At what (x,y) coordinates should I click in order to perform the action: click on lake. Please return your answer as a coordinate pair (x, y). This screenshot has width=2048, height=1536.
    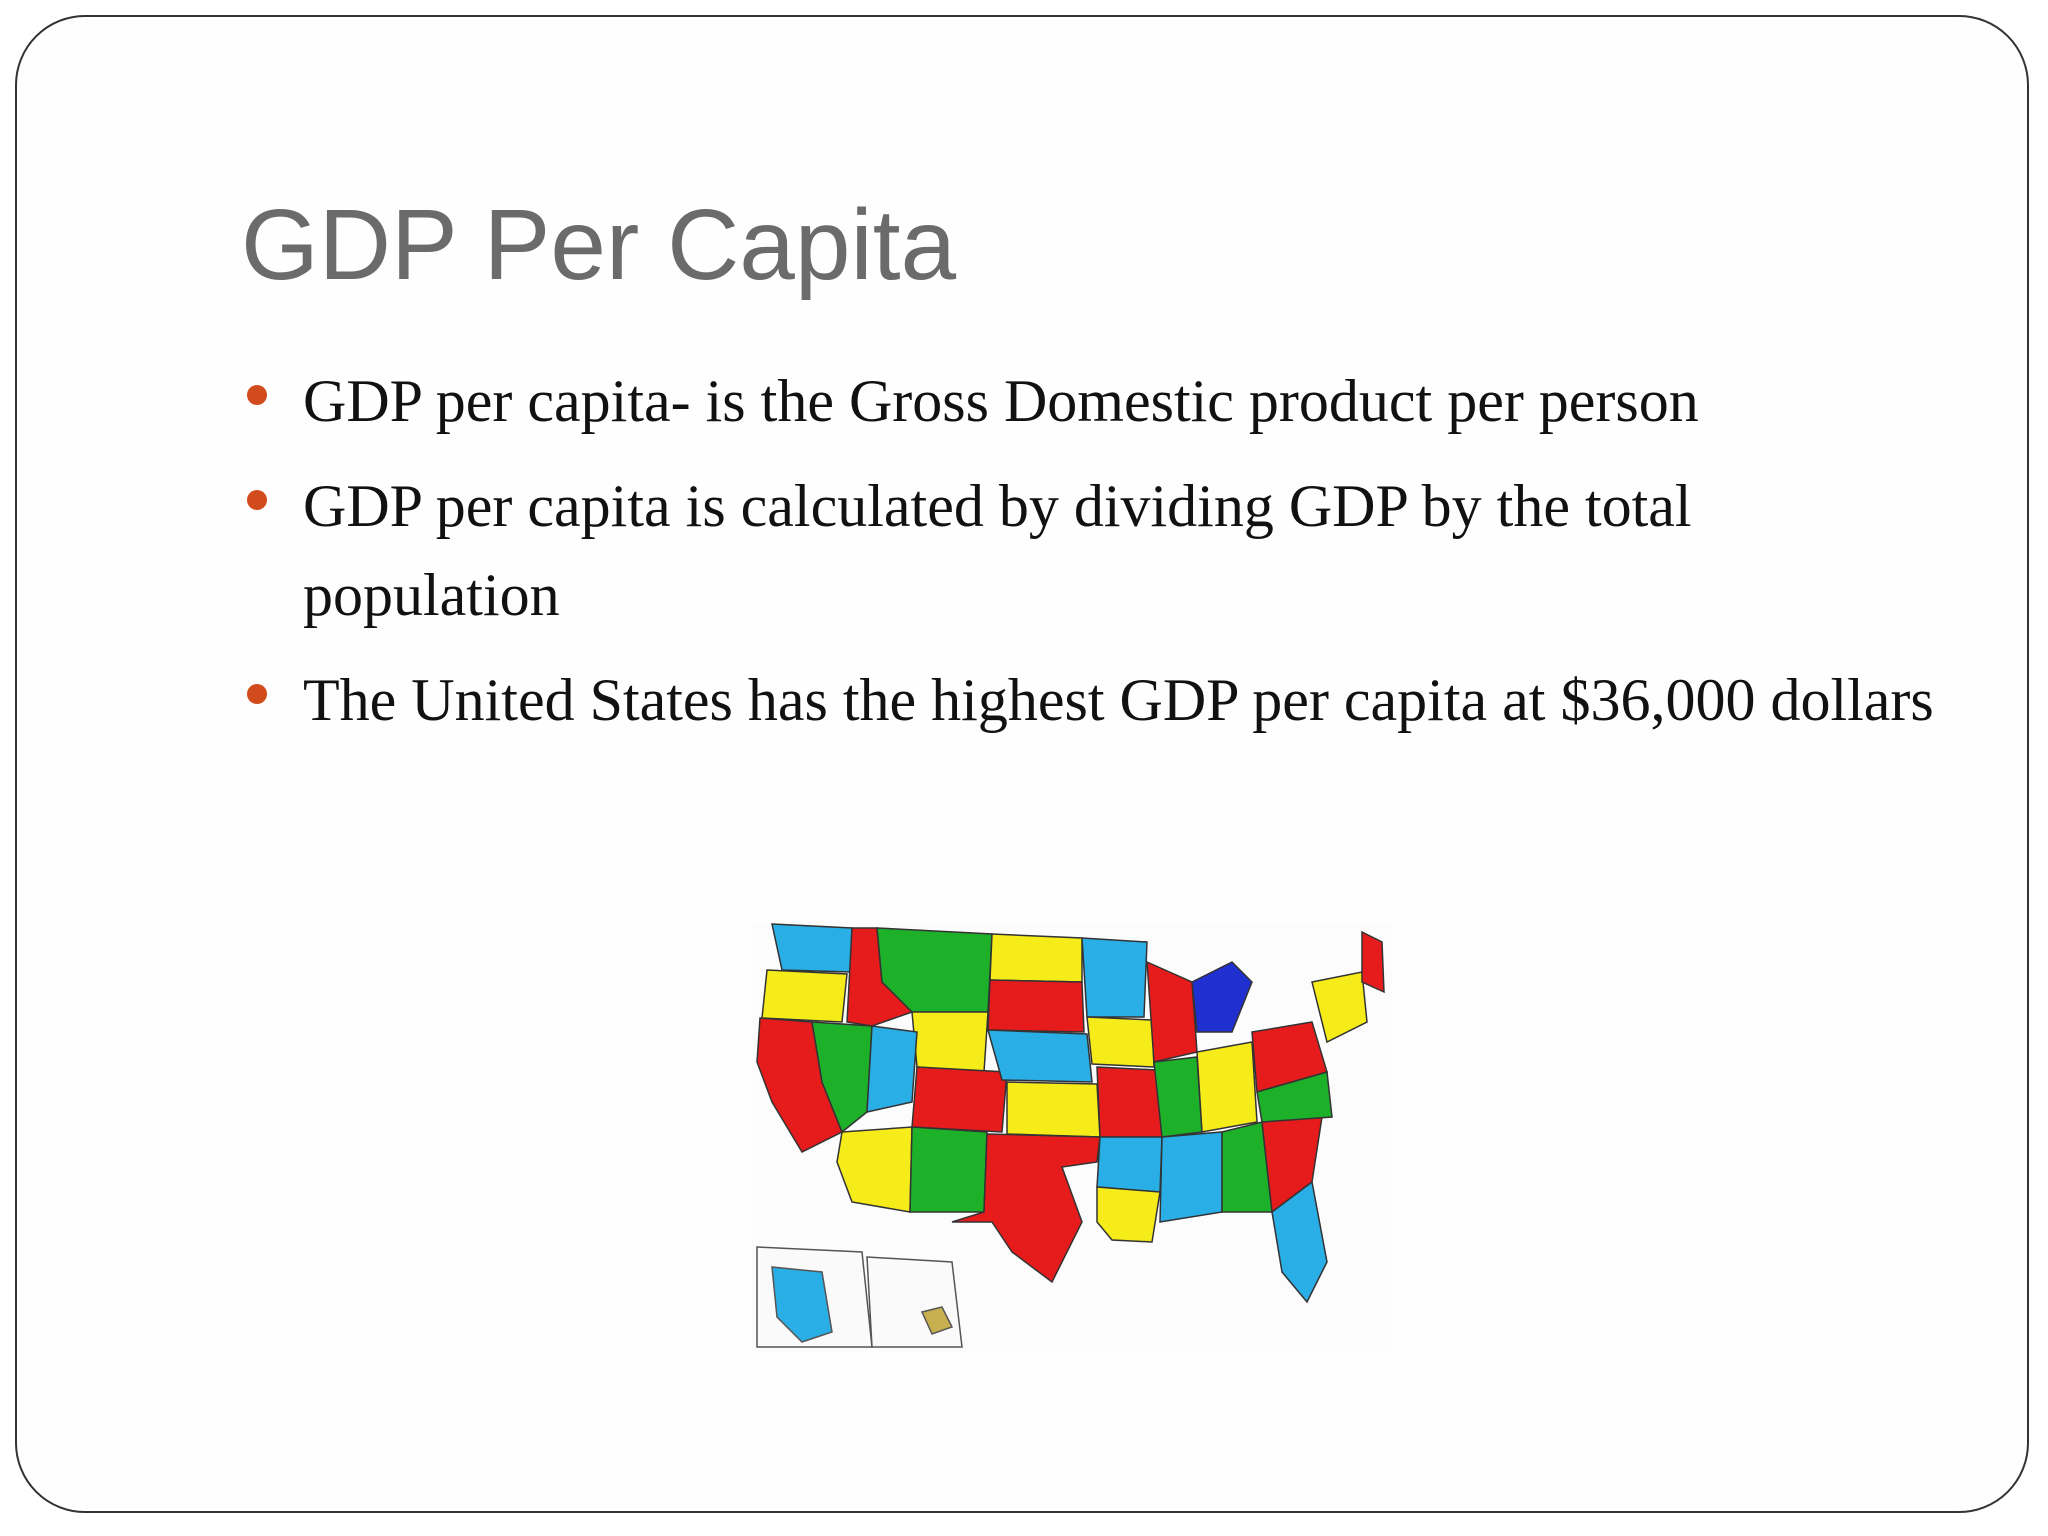
    Looking at the image, I should click on (1222, 997).